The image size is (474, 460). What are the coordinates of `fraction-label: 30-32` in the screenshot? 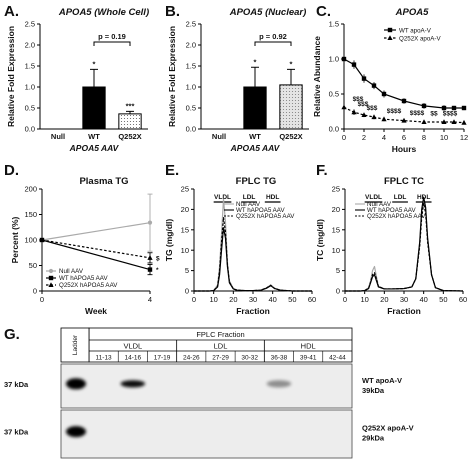 It's located at (249, 358).